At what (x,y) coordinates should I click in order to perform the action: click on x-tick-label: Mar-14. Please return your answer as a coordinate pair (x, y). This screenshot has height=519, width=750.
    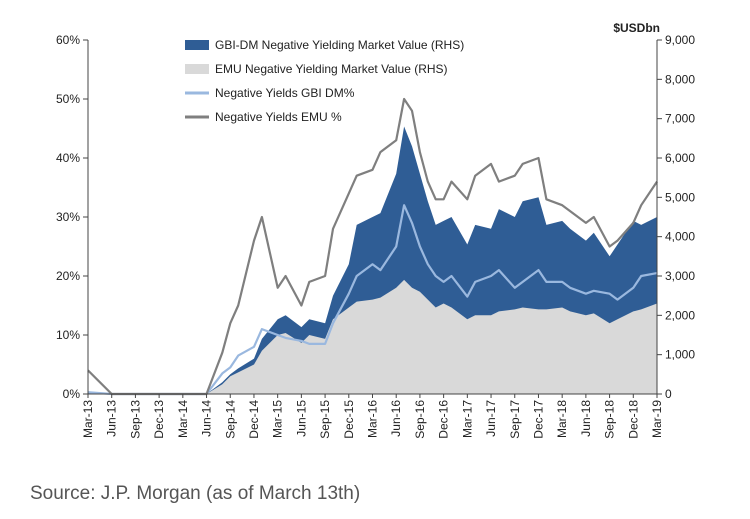
    Looking at the image, I should click on (183, 419).